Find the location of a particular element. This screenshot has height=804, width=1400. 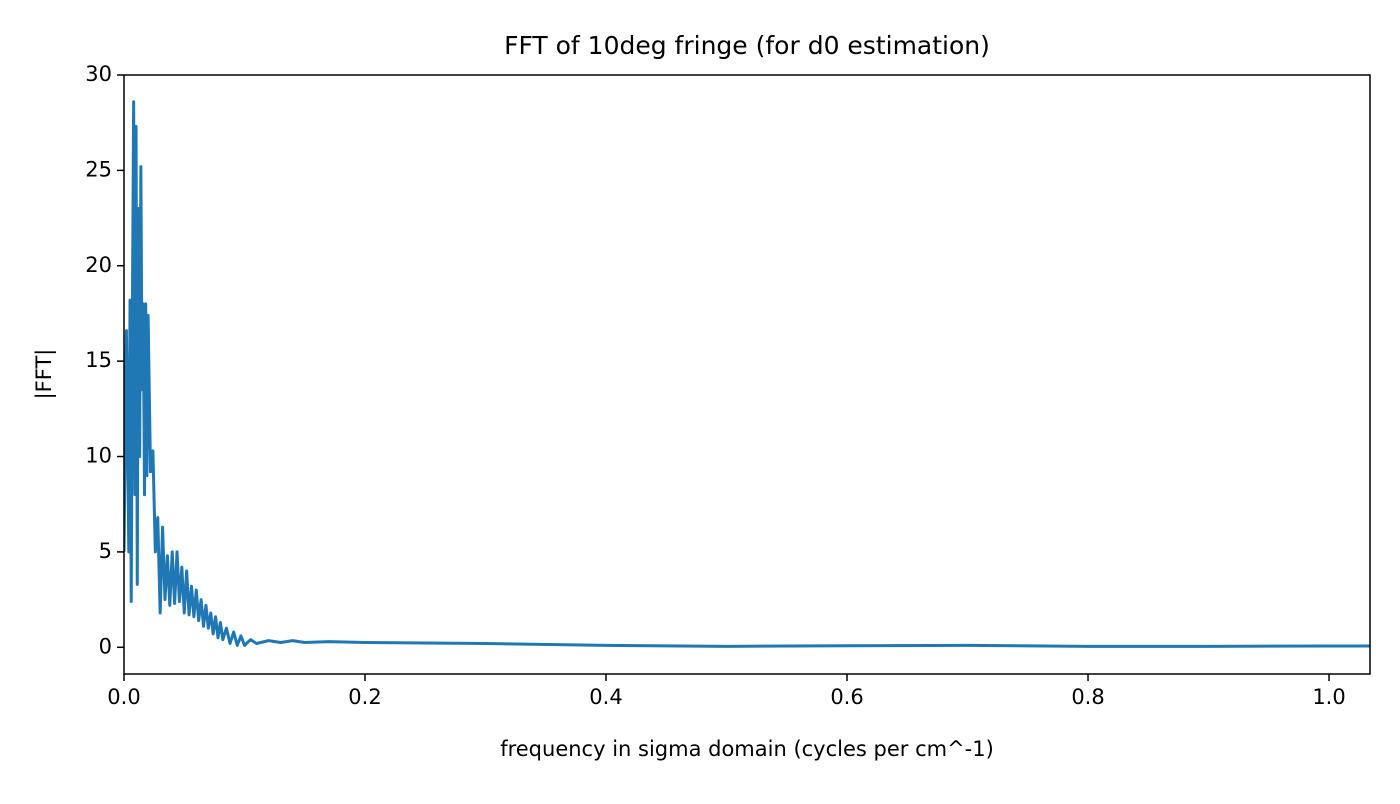

x-tick-label: 0.6 is located at coordinates (846, 697).